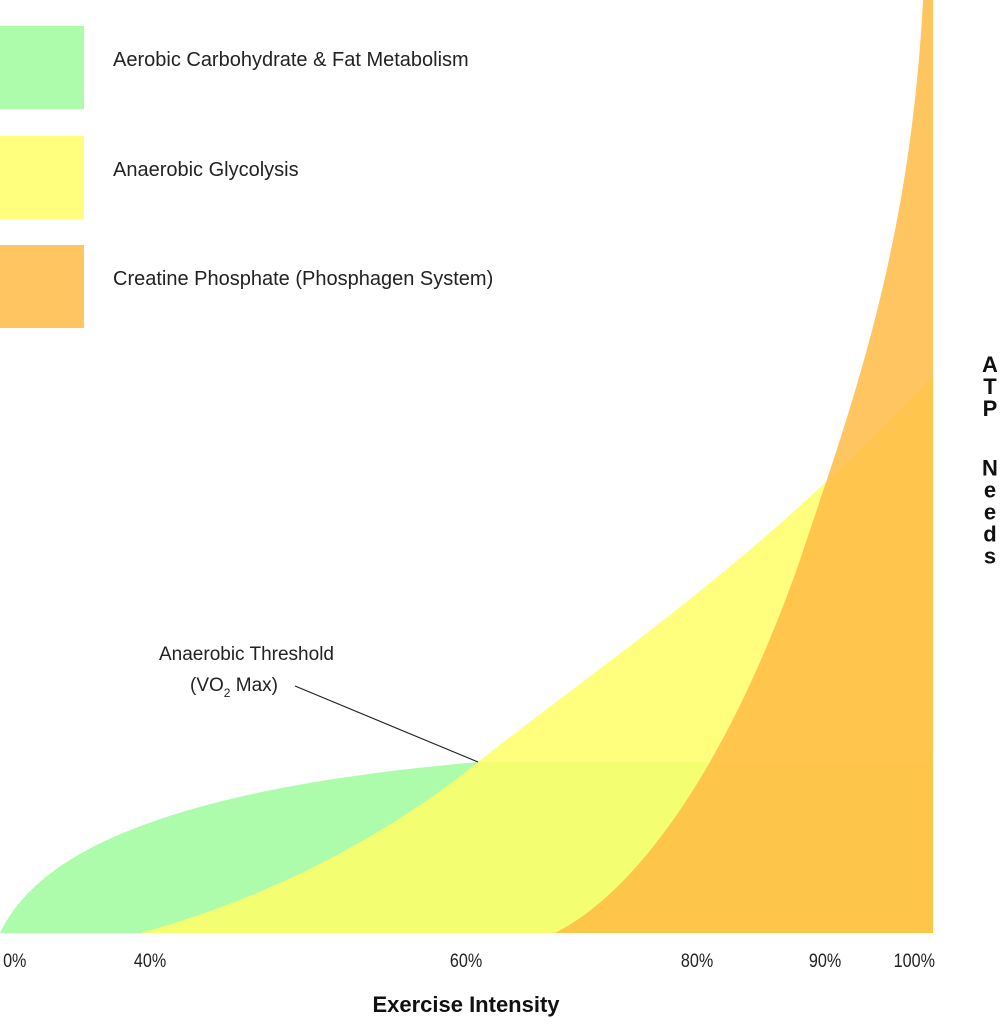  I want to click on legend-swatch-glycolysis, so click(42, 177).